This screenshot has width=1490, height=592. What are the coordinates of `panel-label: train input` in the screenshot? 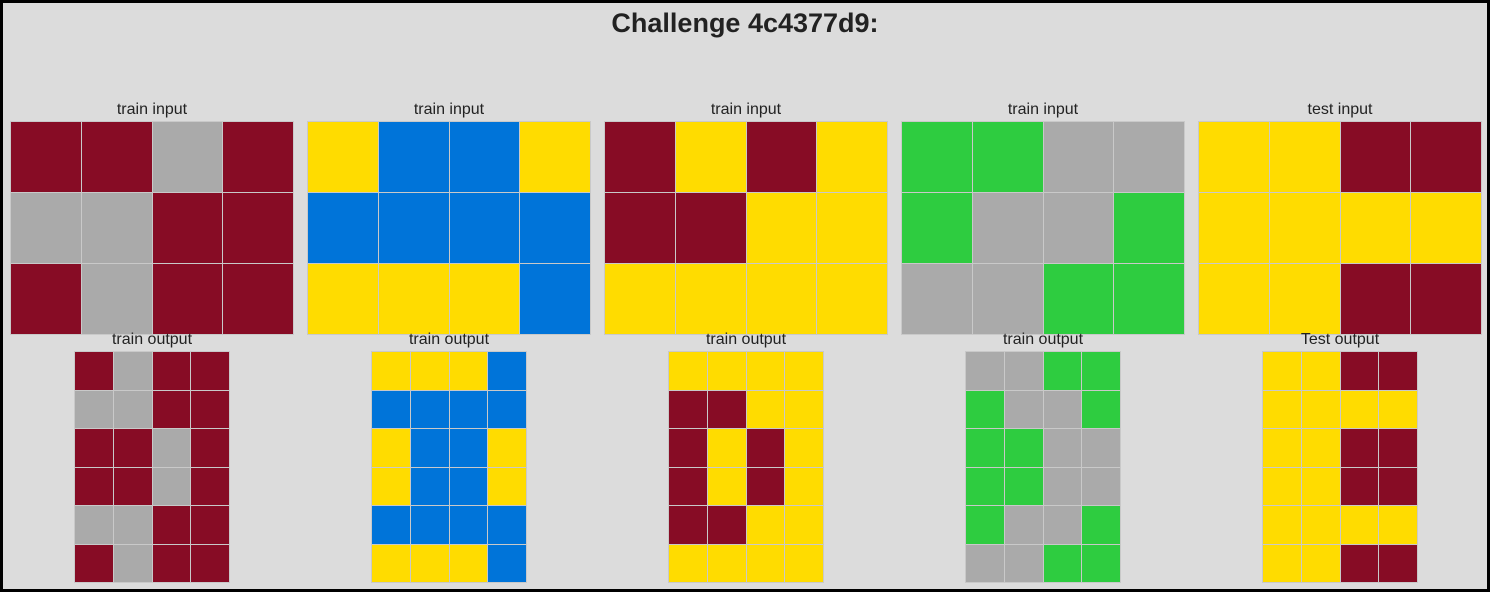 It's located at (152, 109).